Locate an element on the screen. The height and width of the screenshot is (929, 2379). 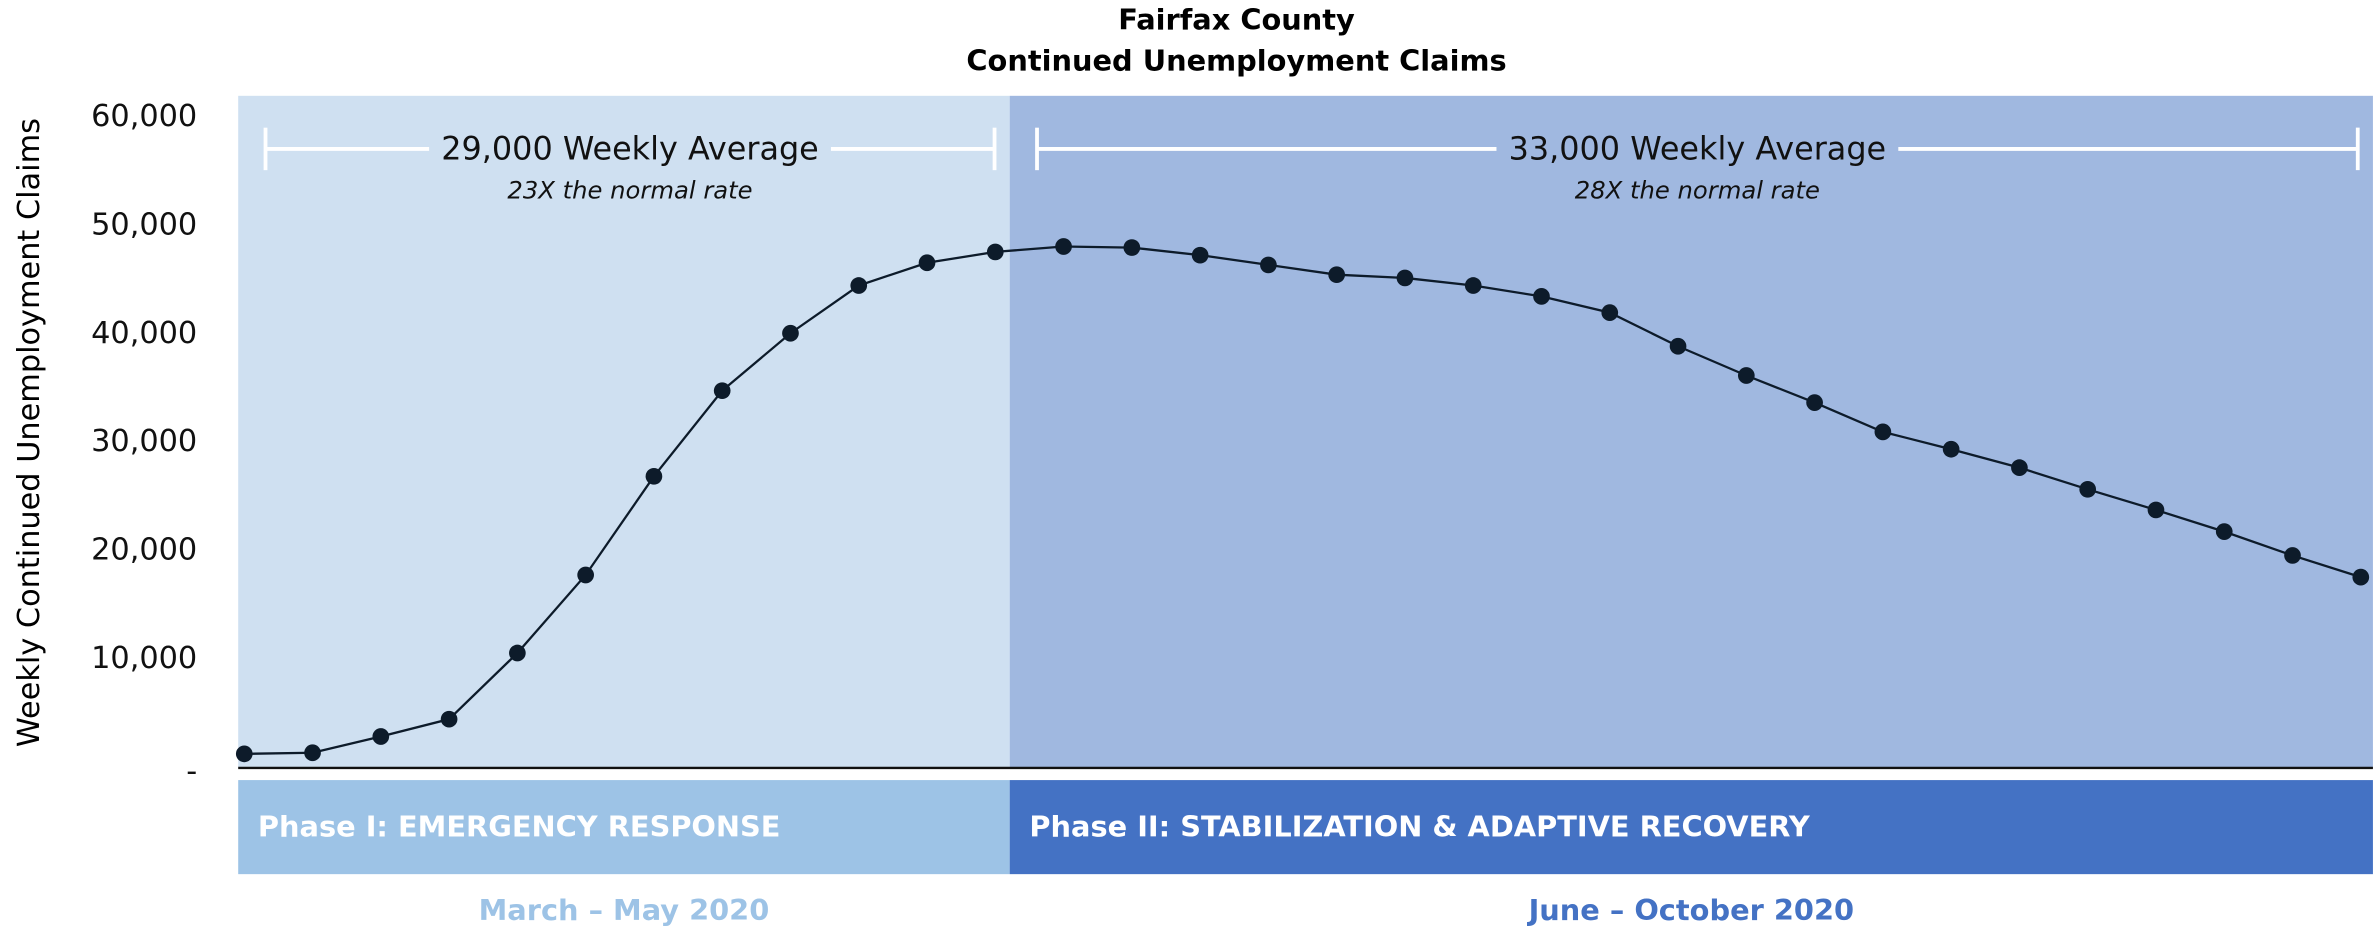
y-tick-label: - is located at coordinates (191, 771).